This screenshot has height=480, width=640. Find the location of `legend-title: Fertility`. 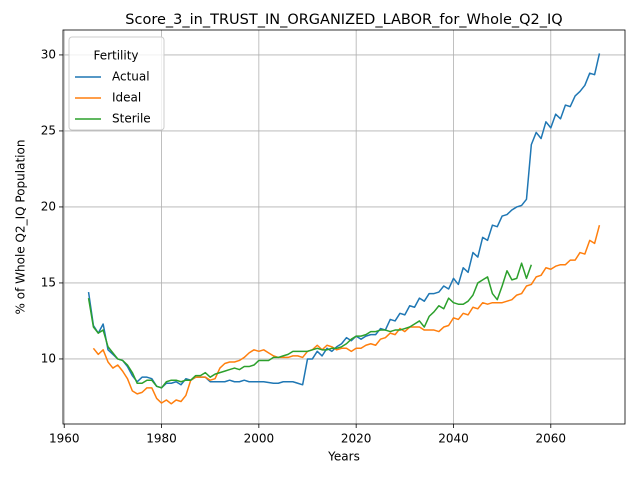

legend-title: Fertility is located at coordinates (115, 56).